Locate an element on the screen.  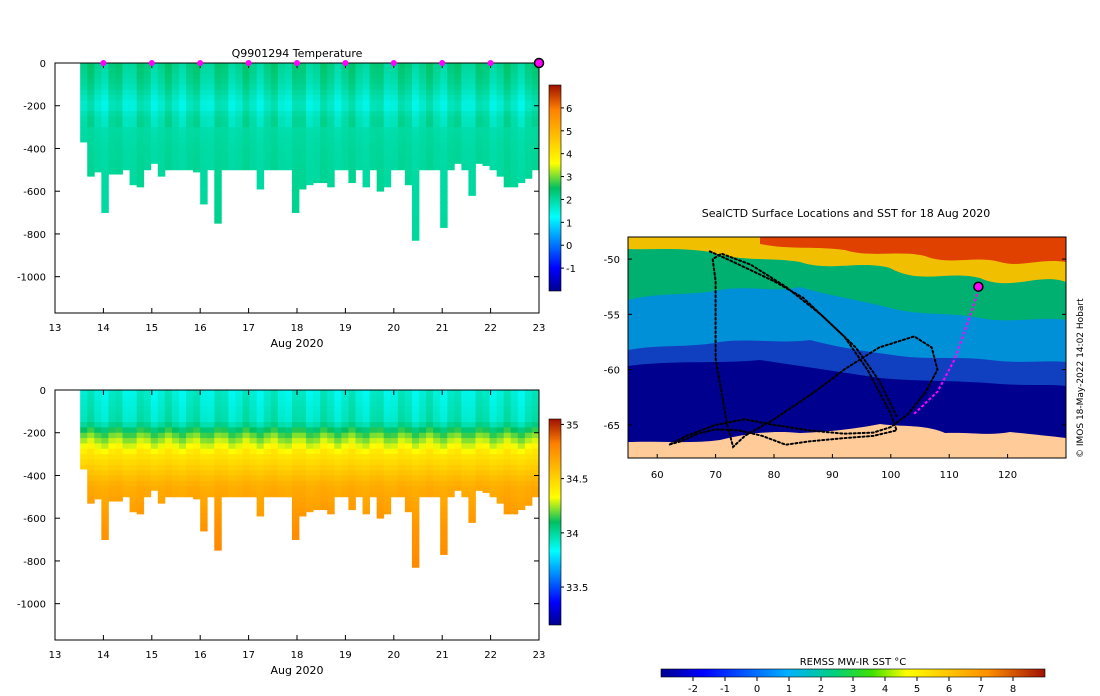
x-tick-label: 21 is located at coordinates (442, 328).